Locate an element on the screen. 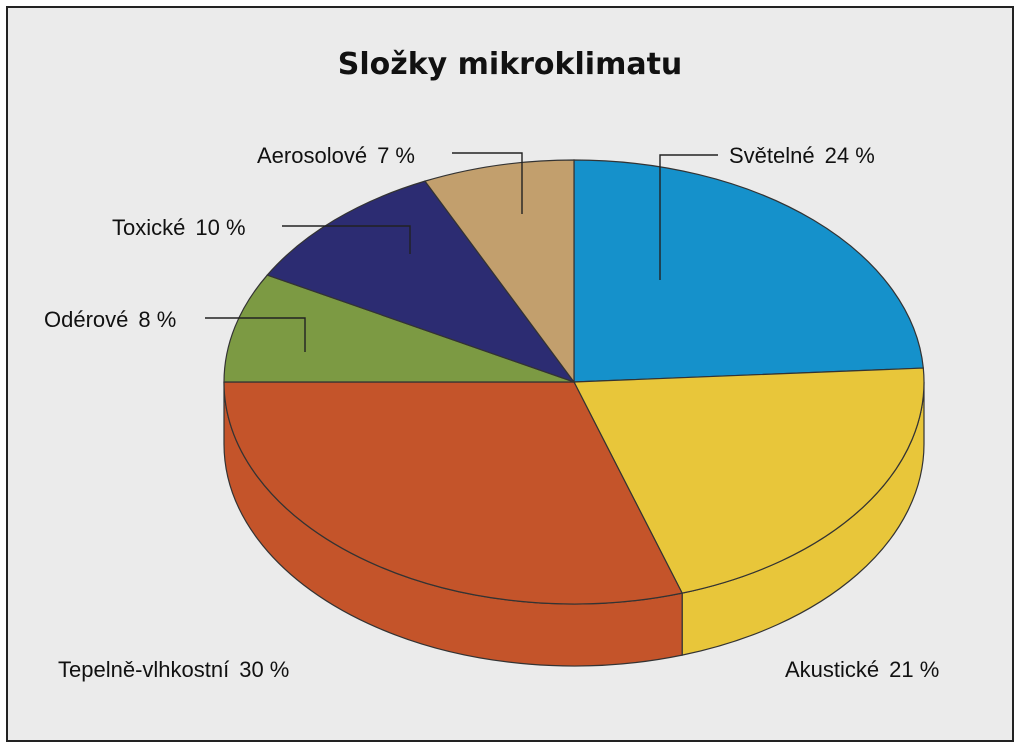  slice-label-aerosolove: Aerosolové 7 % is located at coordinates (336, 155).